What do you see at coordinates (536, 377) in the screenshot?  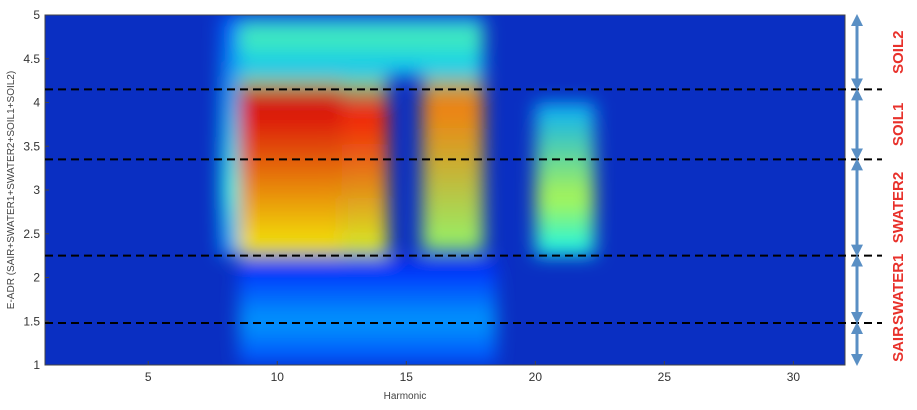 I see `x-tick-label: 20` at bounding box center [536, 377].